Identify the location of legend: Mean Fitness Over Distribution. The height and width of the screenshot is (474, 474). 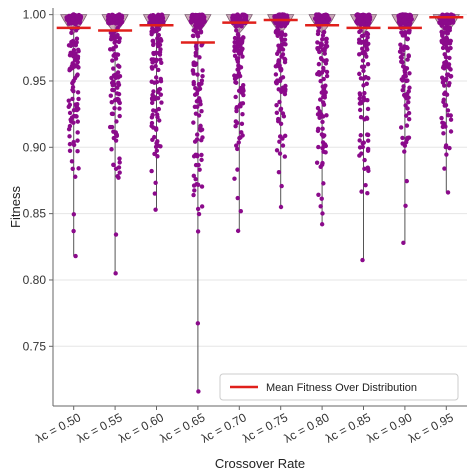
(339, 387).